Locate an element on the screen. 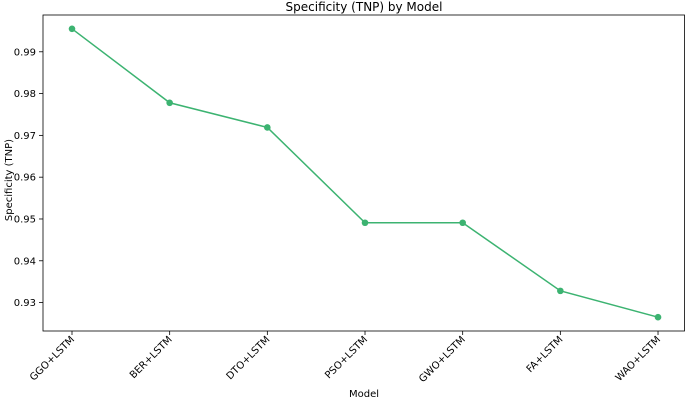 This screenshot has height=400, width=685. y-axis-title: Specificity (TNP) is located at coordinates (9, 180).